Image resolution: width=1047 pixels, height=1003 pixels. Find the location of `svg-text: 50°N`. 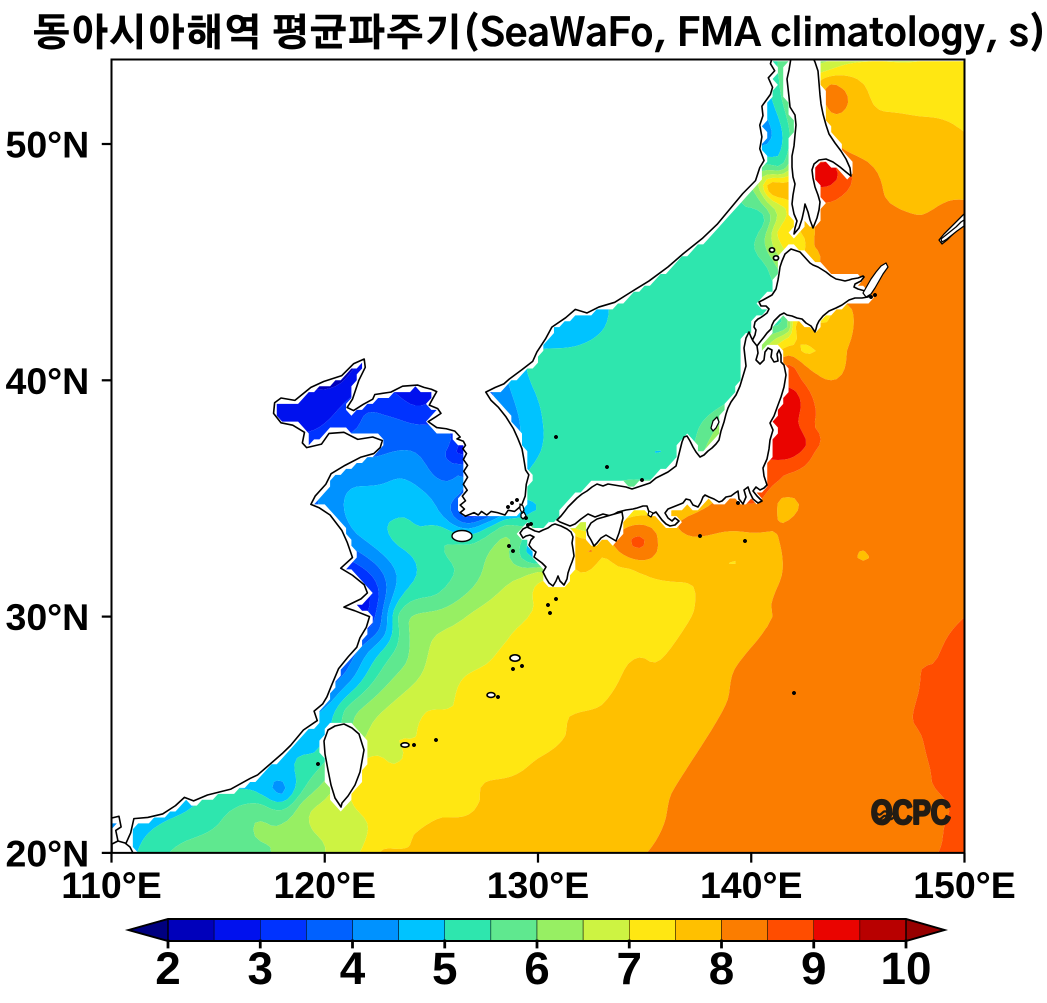

svg-text: 50°N is located at coordinates (47, 145).